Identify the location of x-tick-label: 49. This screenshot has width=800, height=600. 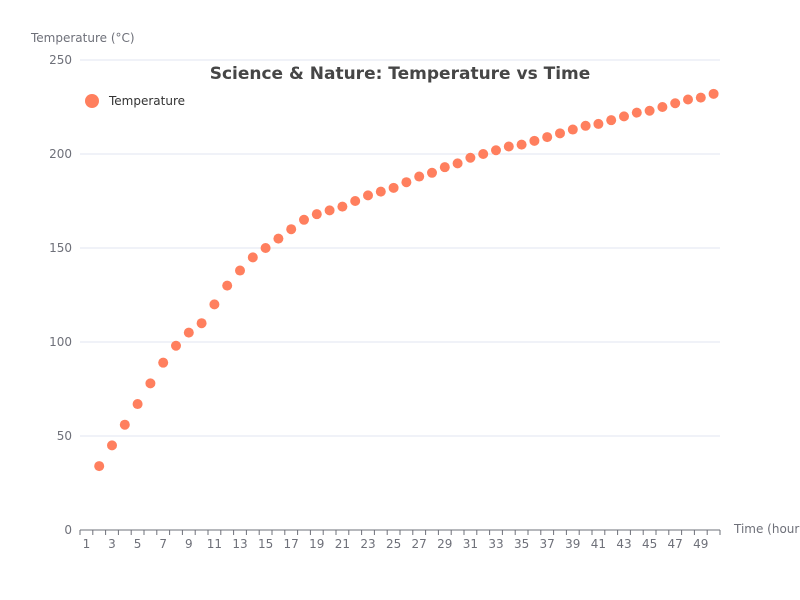
(700, 544).